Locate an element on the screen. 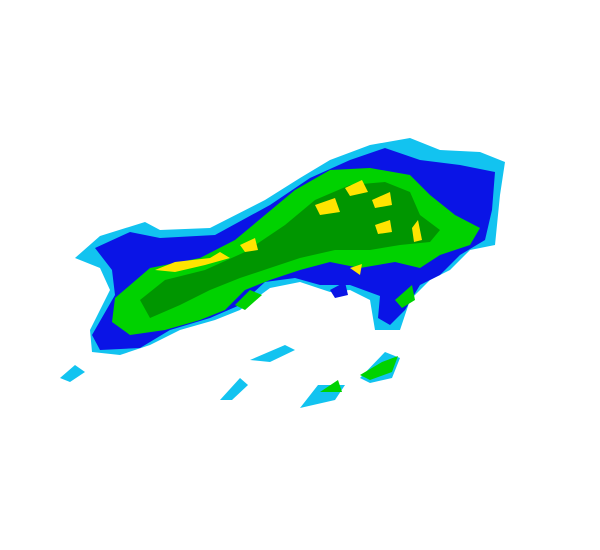 Image resolution: width=600 pixels, height=550 pixels. layer-yellow is located at coordinates (288, 227).